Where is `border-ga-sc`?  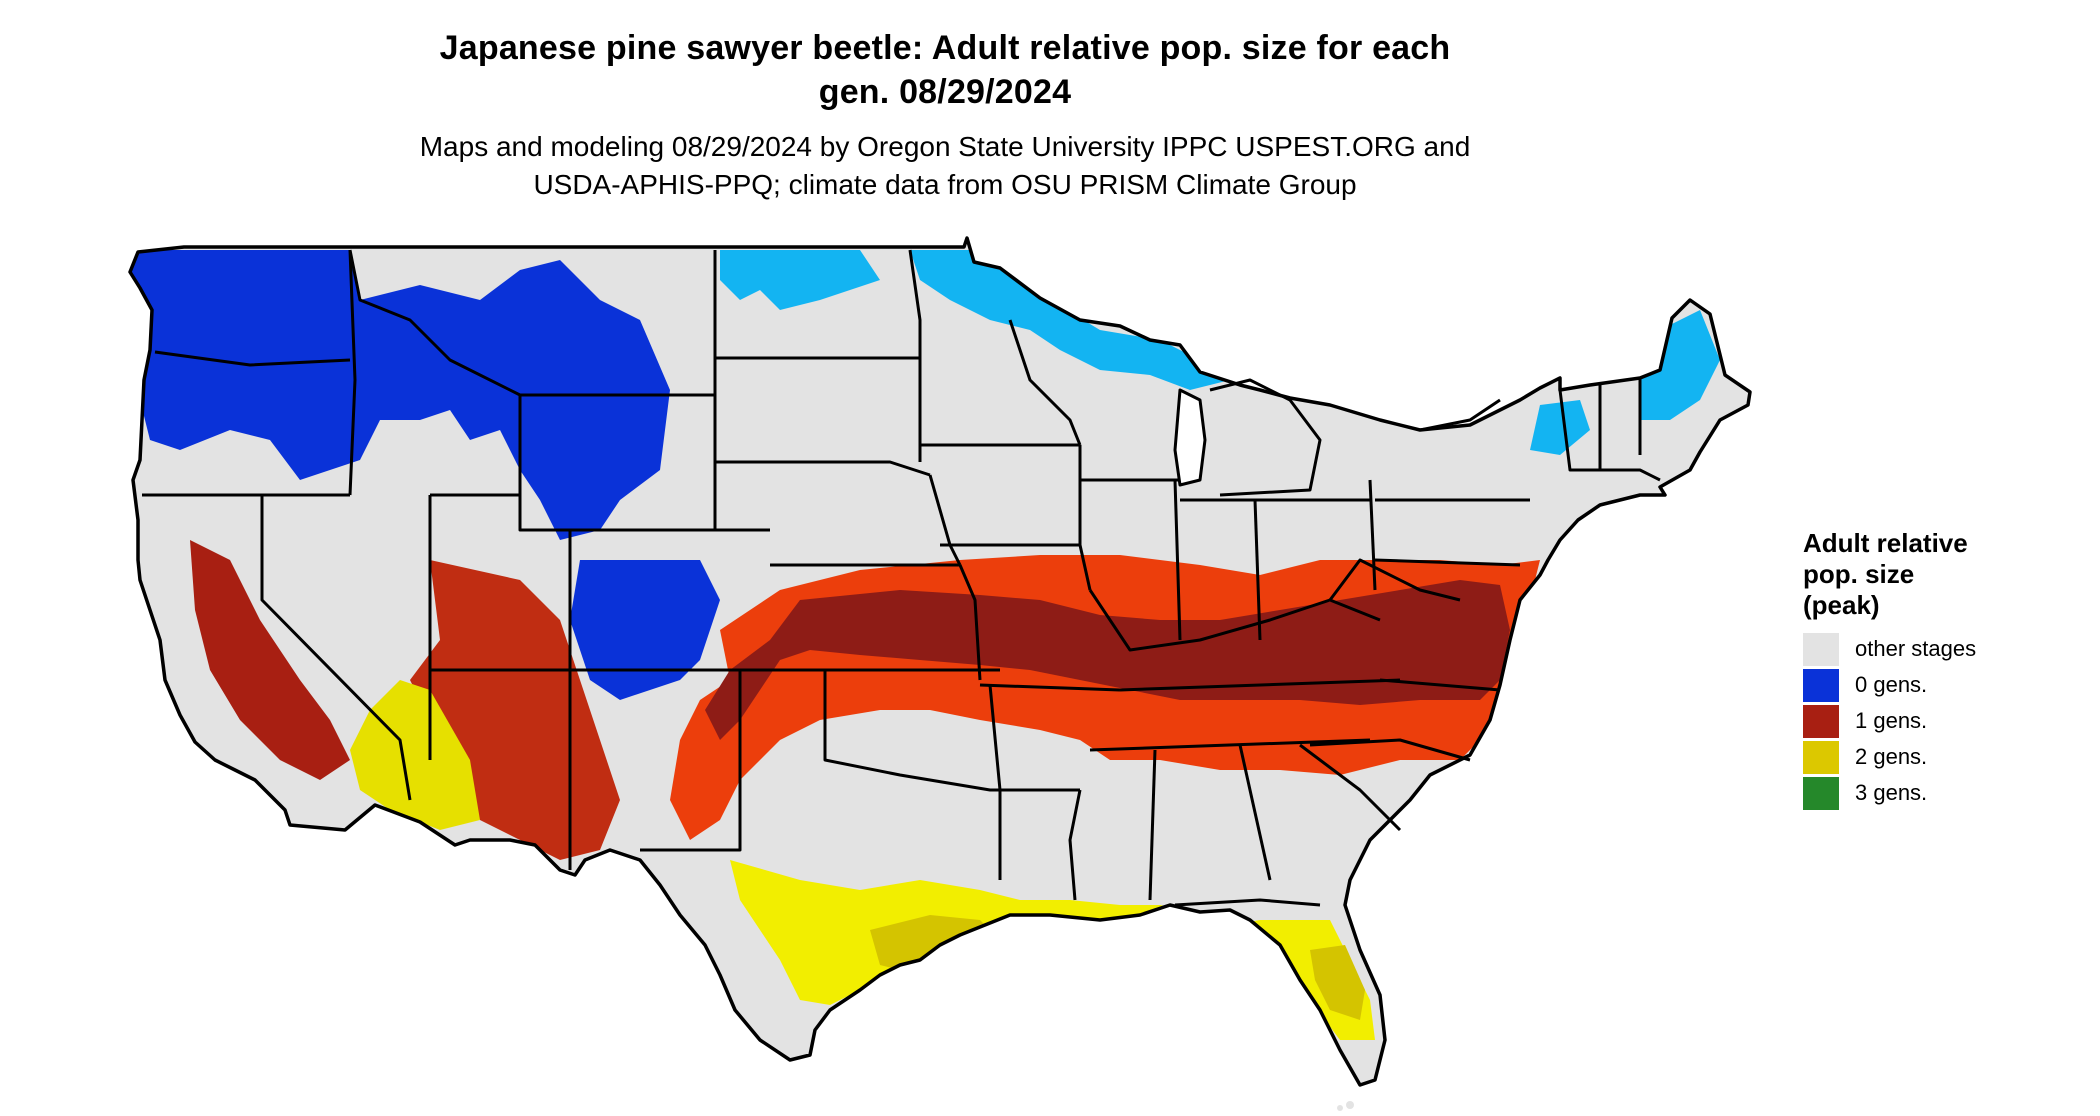
border-ga-sc is located at coordinates (1350, 787).